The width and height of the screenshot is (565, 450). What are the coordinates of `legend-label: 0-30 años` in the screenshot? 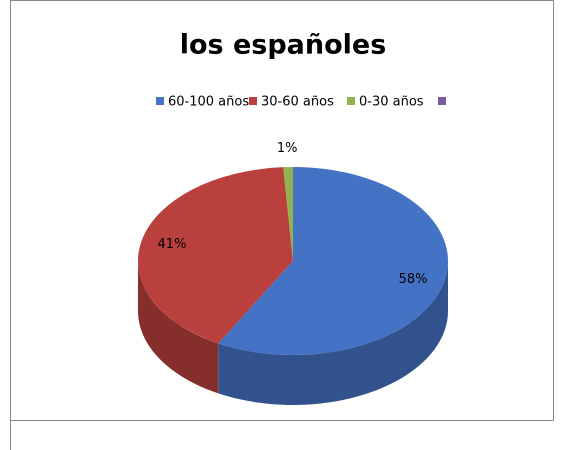 It's located at (391, 102).